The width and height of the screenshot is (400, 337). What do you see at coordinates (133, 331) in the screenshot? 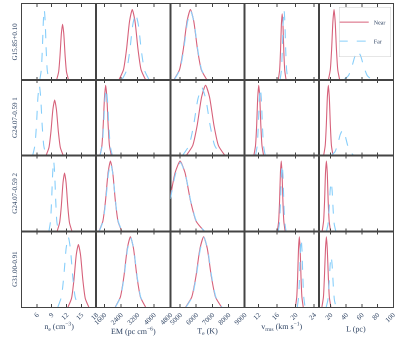
I see `x-axis-title: EM (pc cm$^{−6}$)` at bounding box center [133, 331].